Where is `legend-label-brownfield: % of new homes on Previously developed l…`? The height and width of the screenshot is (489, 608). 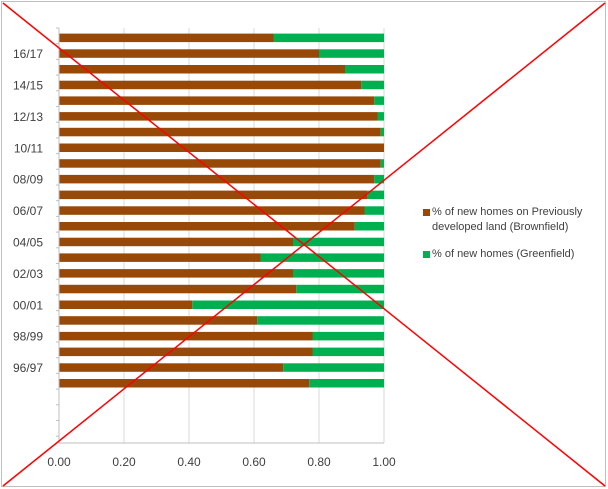 legend-label-brownfield: % of new homes on Previously developed l… is located at coordinates (507, 219).